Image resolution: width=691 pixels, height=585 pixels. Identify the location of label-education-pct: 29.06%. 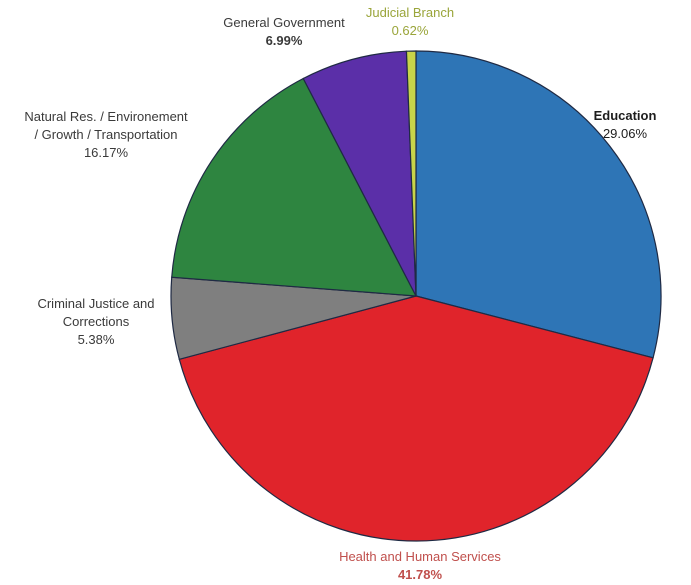
(625, 133).